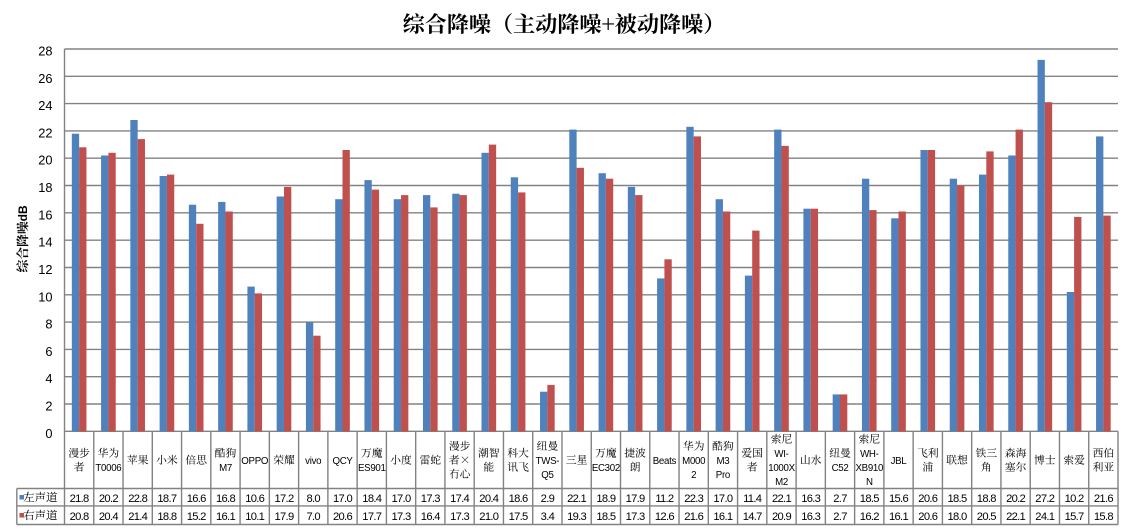 Image resolution: width=1126 pixels, height=530 pixels. What do you see at coordinates (313, 461) in the screenshot?
I see `svg-text: vivo` at bounding box center [313, 461].